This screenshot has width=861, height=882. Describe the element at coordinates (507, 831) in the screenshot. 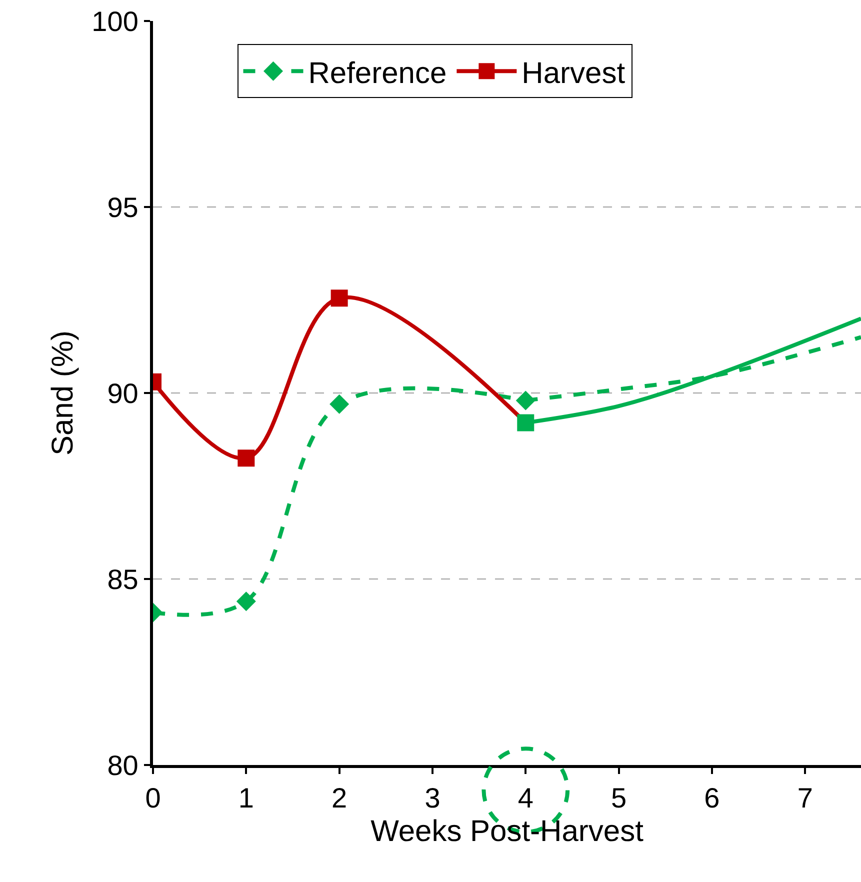

I see `x-axis-title: Weeks Post-Harvest` at that location.